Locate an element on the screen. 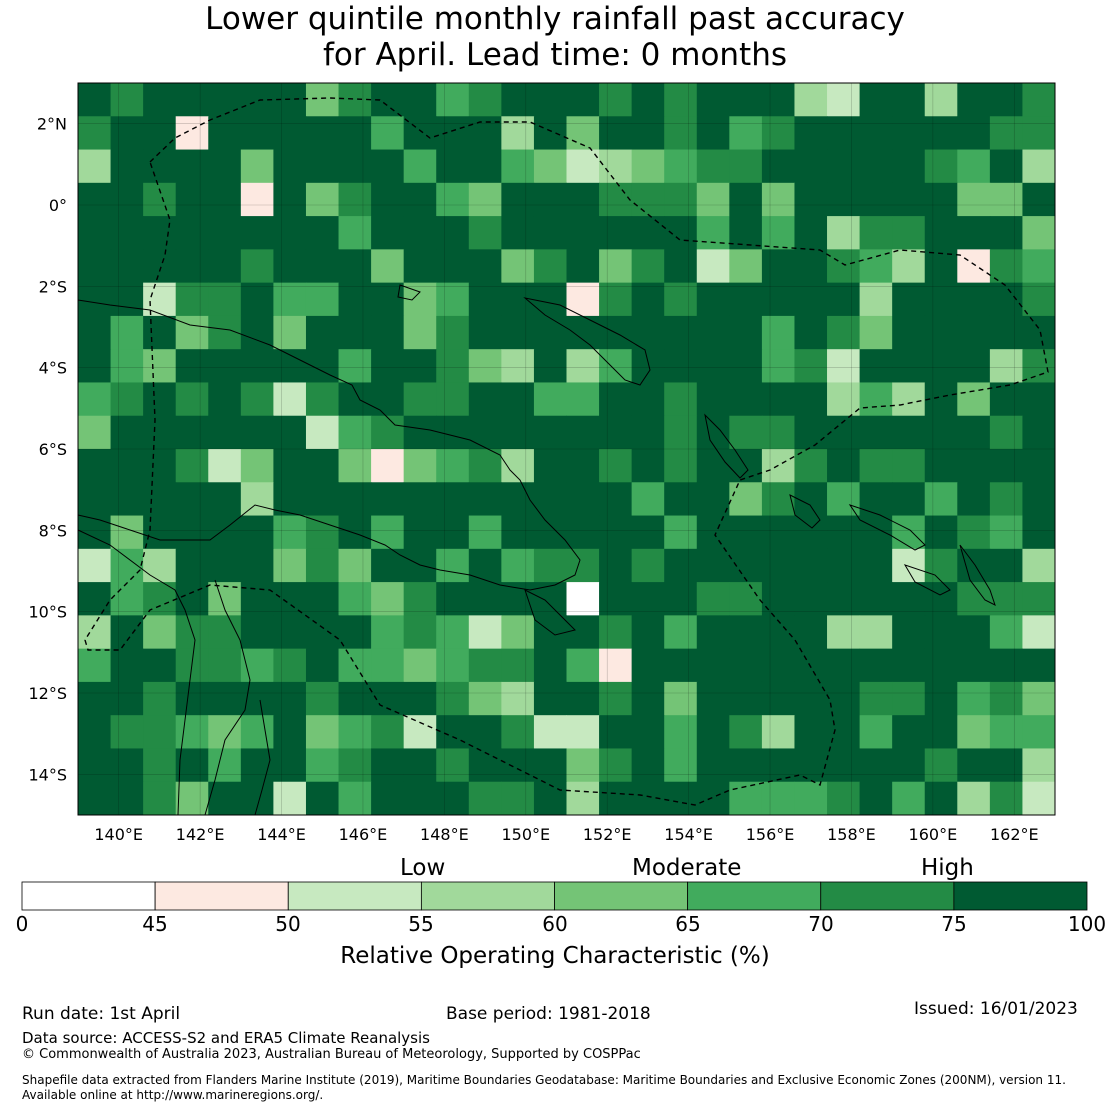  louisiade-coast is located at coordinates (550, 612).